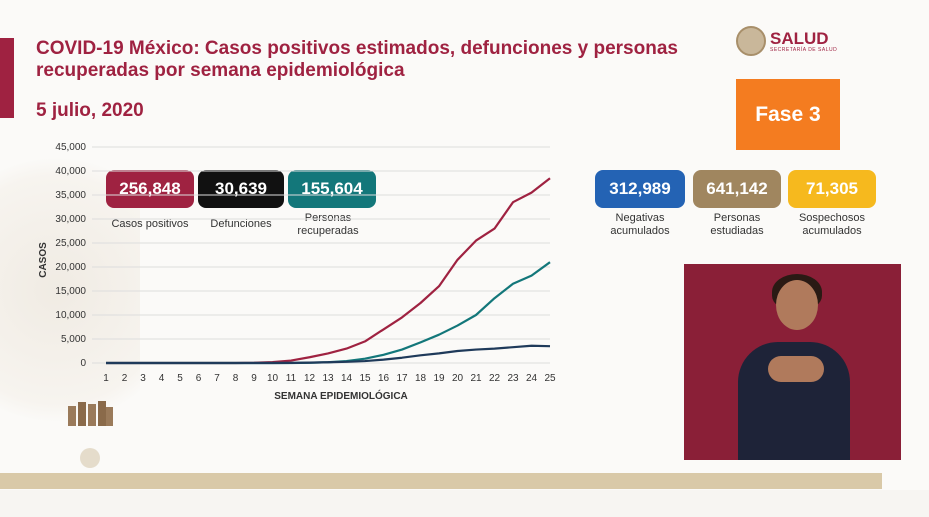 Image resolution: width=929 pixels, height=517 pixels. Describe the element at coordinates (150, 189) in the screenshot. I see `stat-confirmed-value: 256,848` at that location.